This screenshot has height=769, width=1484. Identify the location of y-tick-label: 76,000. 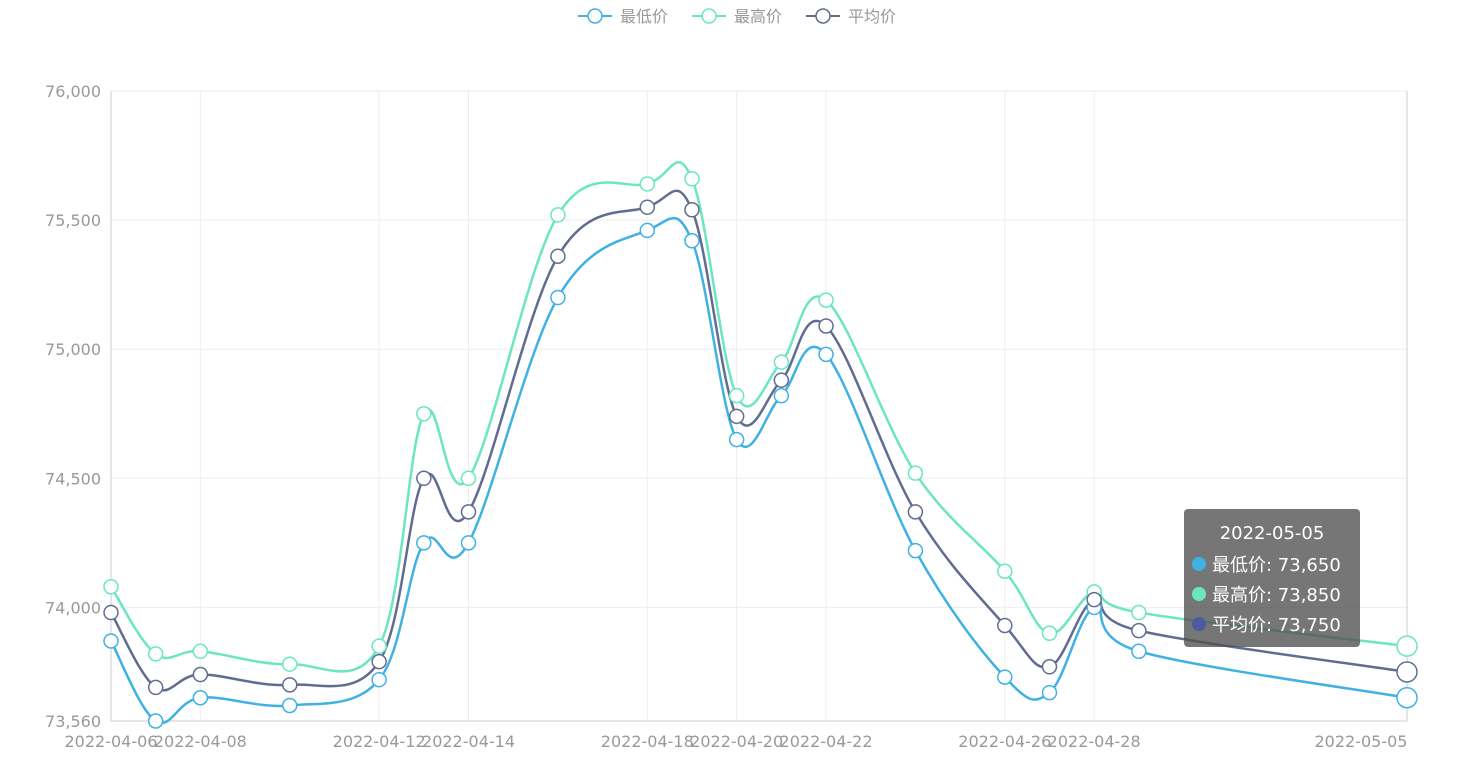
(73, 91).